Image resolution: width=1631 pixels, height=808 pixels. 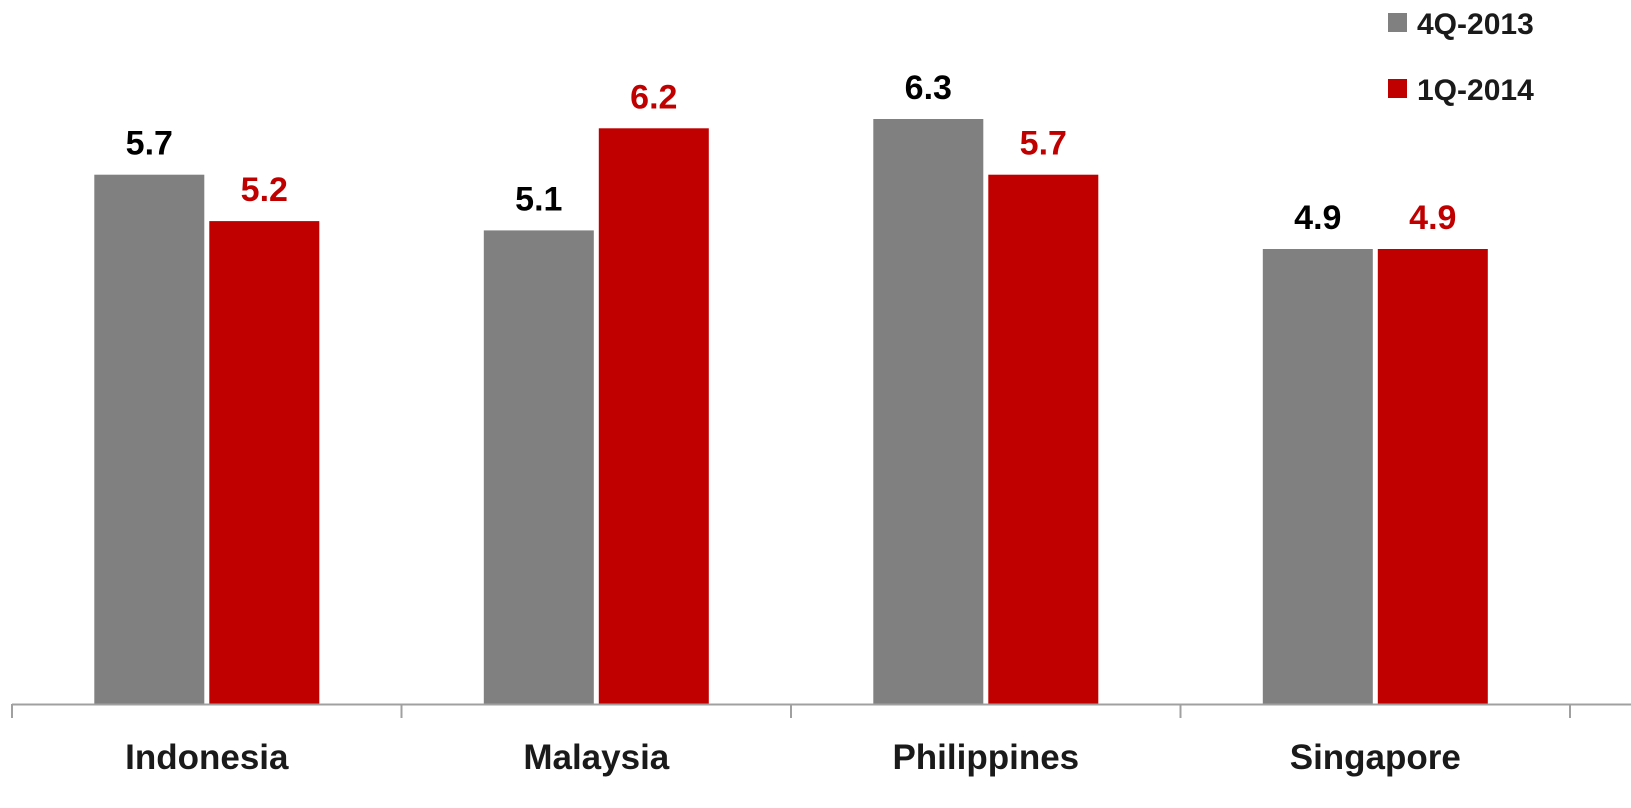 I want to click on data-label-philippines-series-2: 5.7, so click(x=1043, y=144).